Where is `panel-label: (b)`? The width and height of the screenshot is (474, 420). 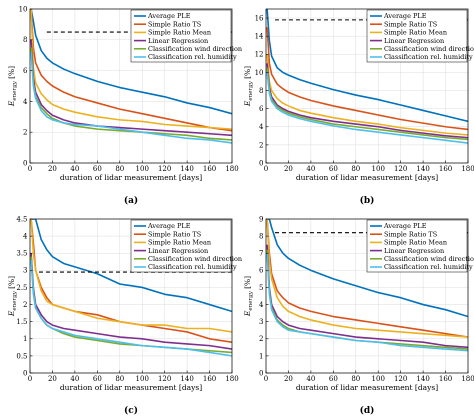
panel-label: (b) is located at coordinates (367, 200).